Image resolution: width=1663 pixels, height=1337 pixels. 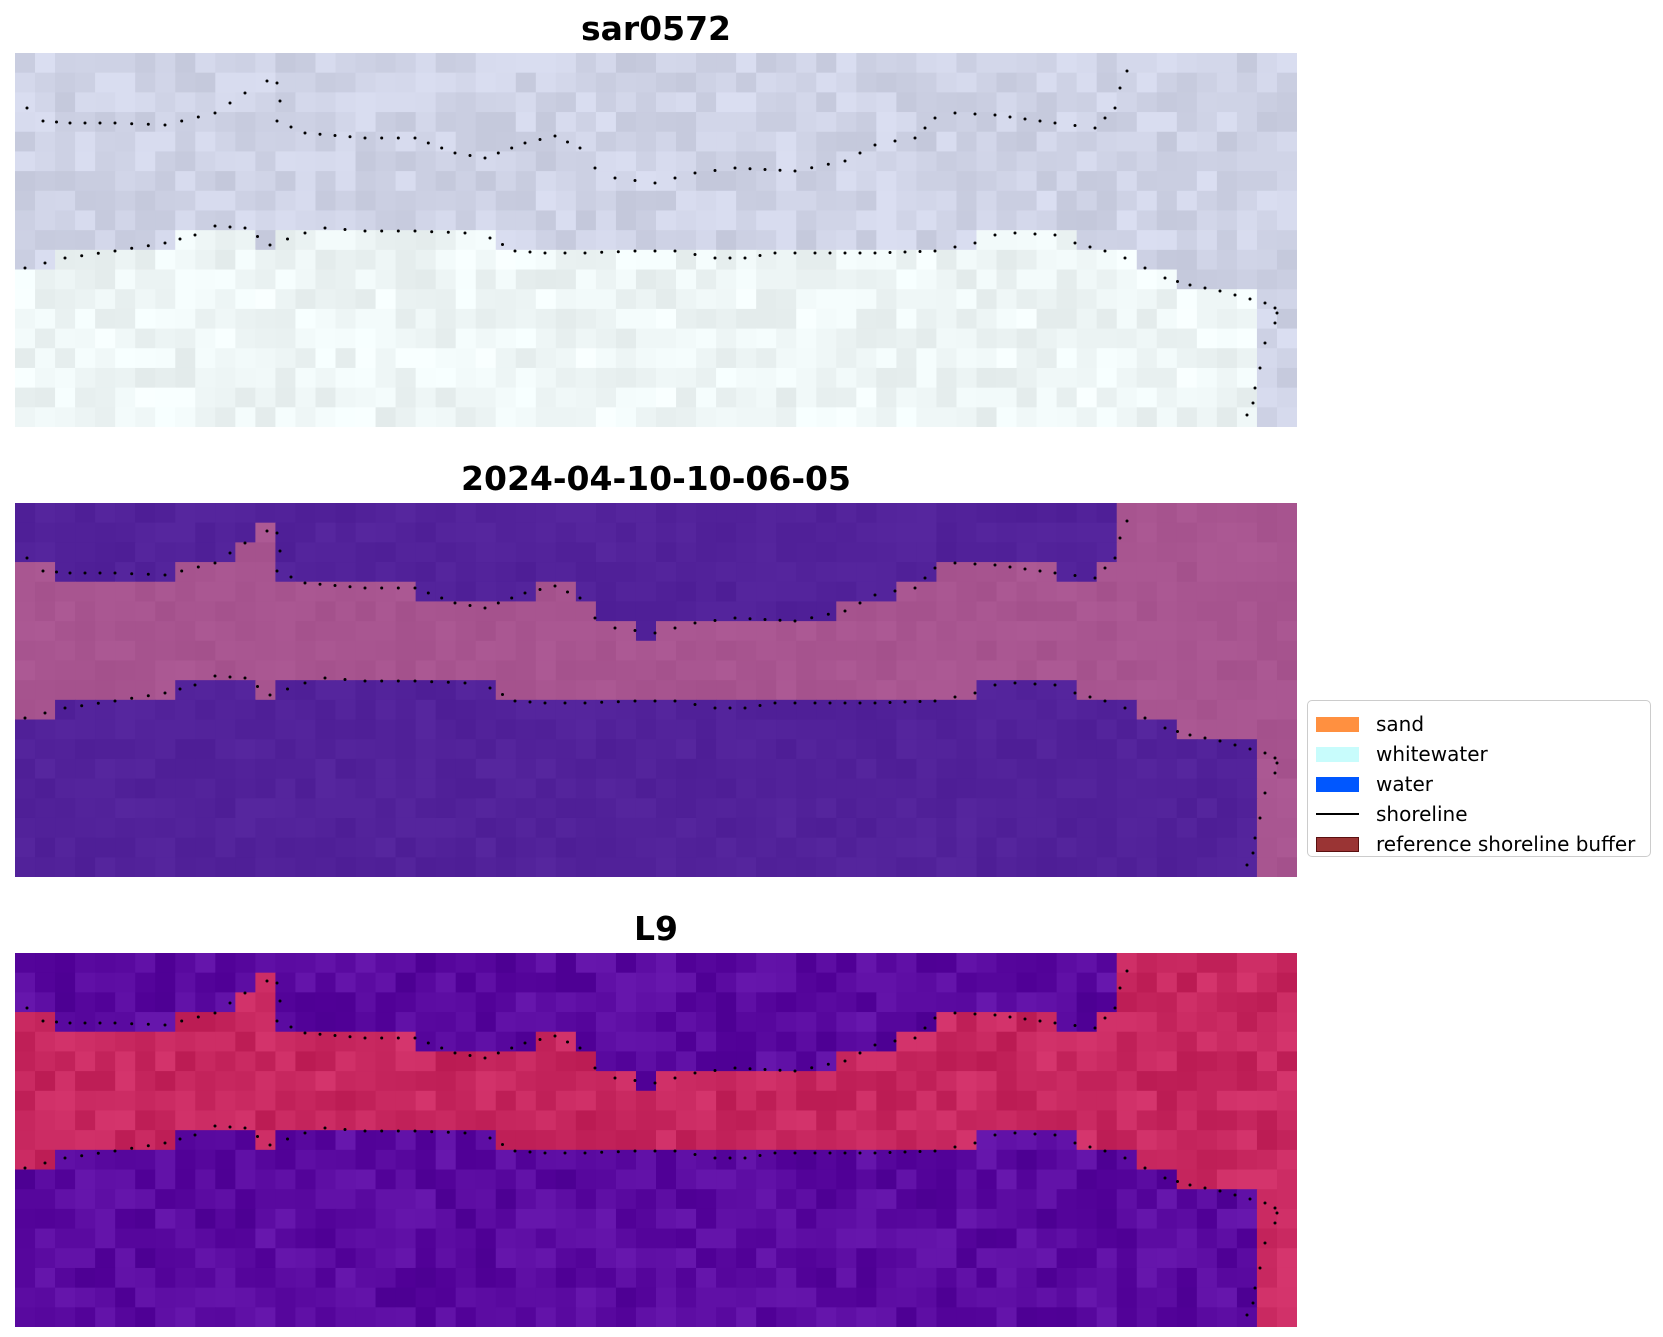 What do you see at coordinates (1483, 754) in the screenshot?
I see `legend-item-whitewater: whitewater` at bounding box center [1483, 754].